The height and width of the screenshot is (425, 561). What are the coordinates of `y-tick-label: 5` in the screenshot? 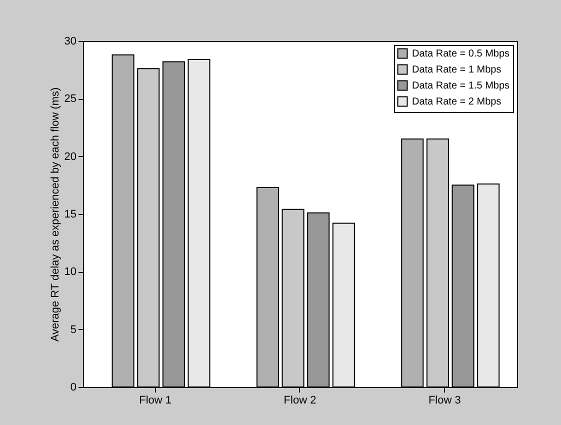 It's located at (73, 330).